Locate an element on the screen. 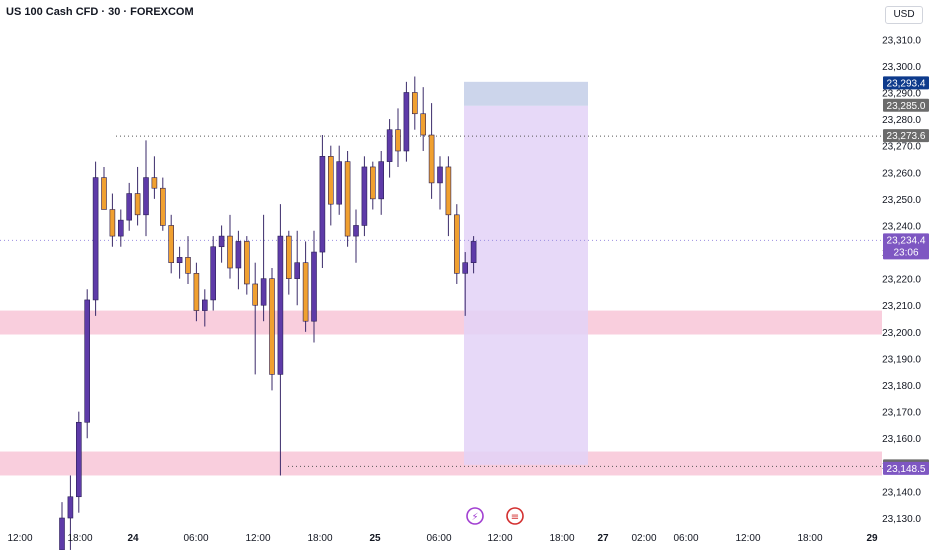 The width and height of the screenshot is (932, 555). demand-zone is located at coordinates (441, 463).